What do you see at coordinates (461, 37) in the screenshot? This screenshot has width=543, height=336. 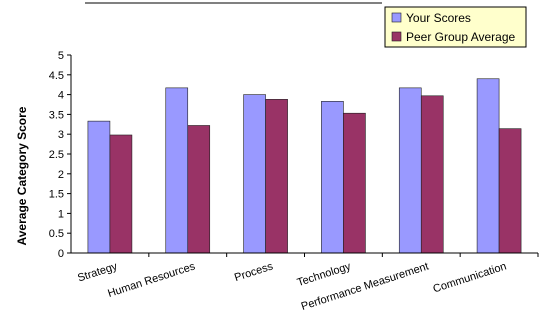 I see `legend-entry-label: Peer Group Average` at bounding box center [461, 37].